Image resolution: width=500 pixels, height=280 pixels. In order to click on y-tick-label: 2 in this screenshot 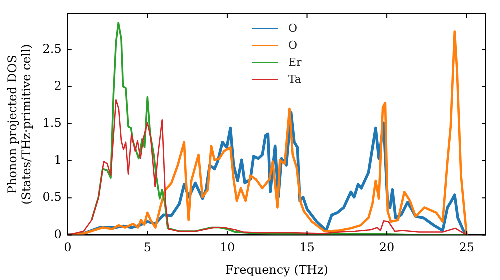, I will do `click(58, 85)`.